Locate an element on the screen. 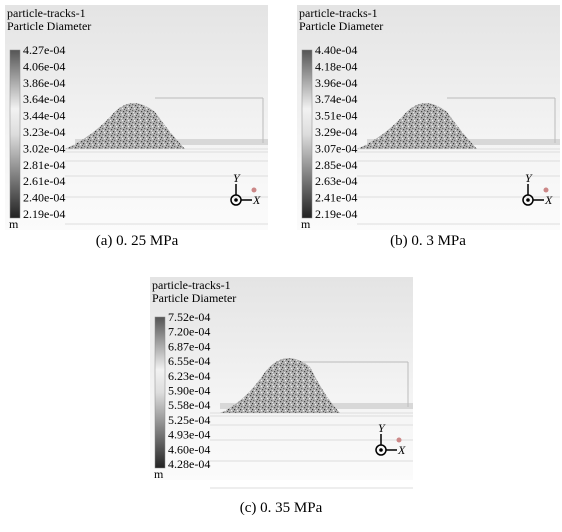  legend-label: 2.41e-04 is located at coordinates (336, 198).